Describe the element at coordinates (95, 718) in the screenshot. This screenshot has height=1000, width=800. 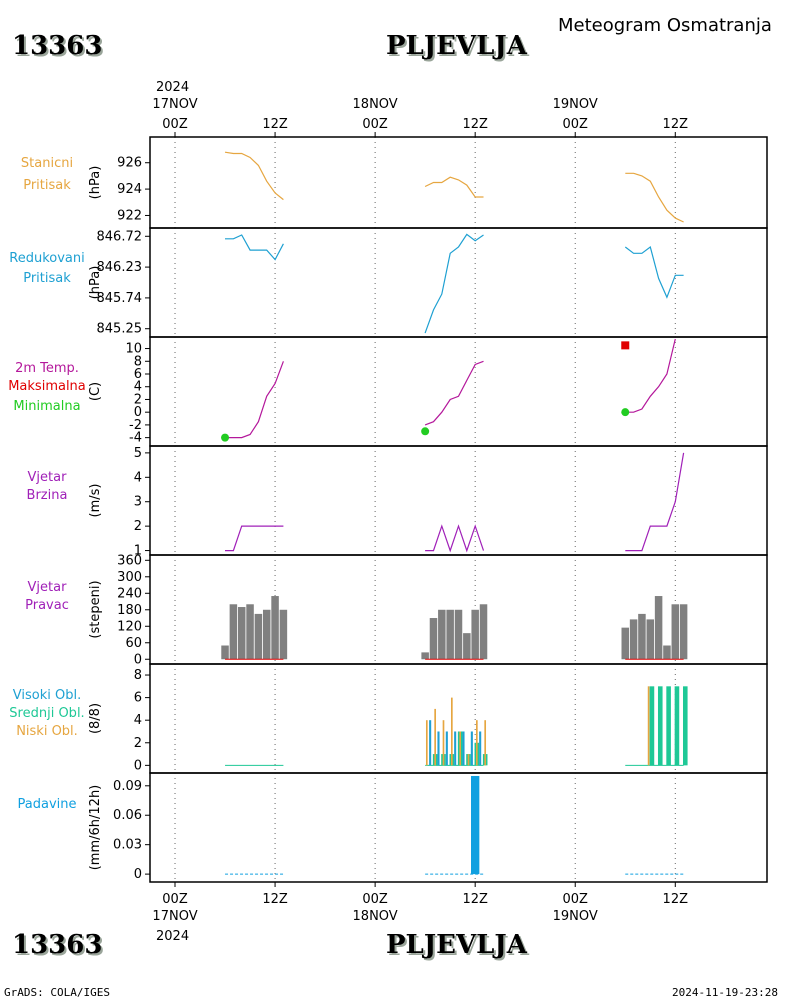
I see `y-axis-label: (8/8)` at that location.